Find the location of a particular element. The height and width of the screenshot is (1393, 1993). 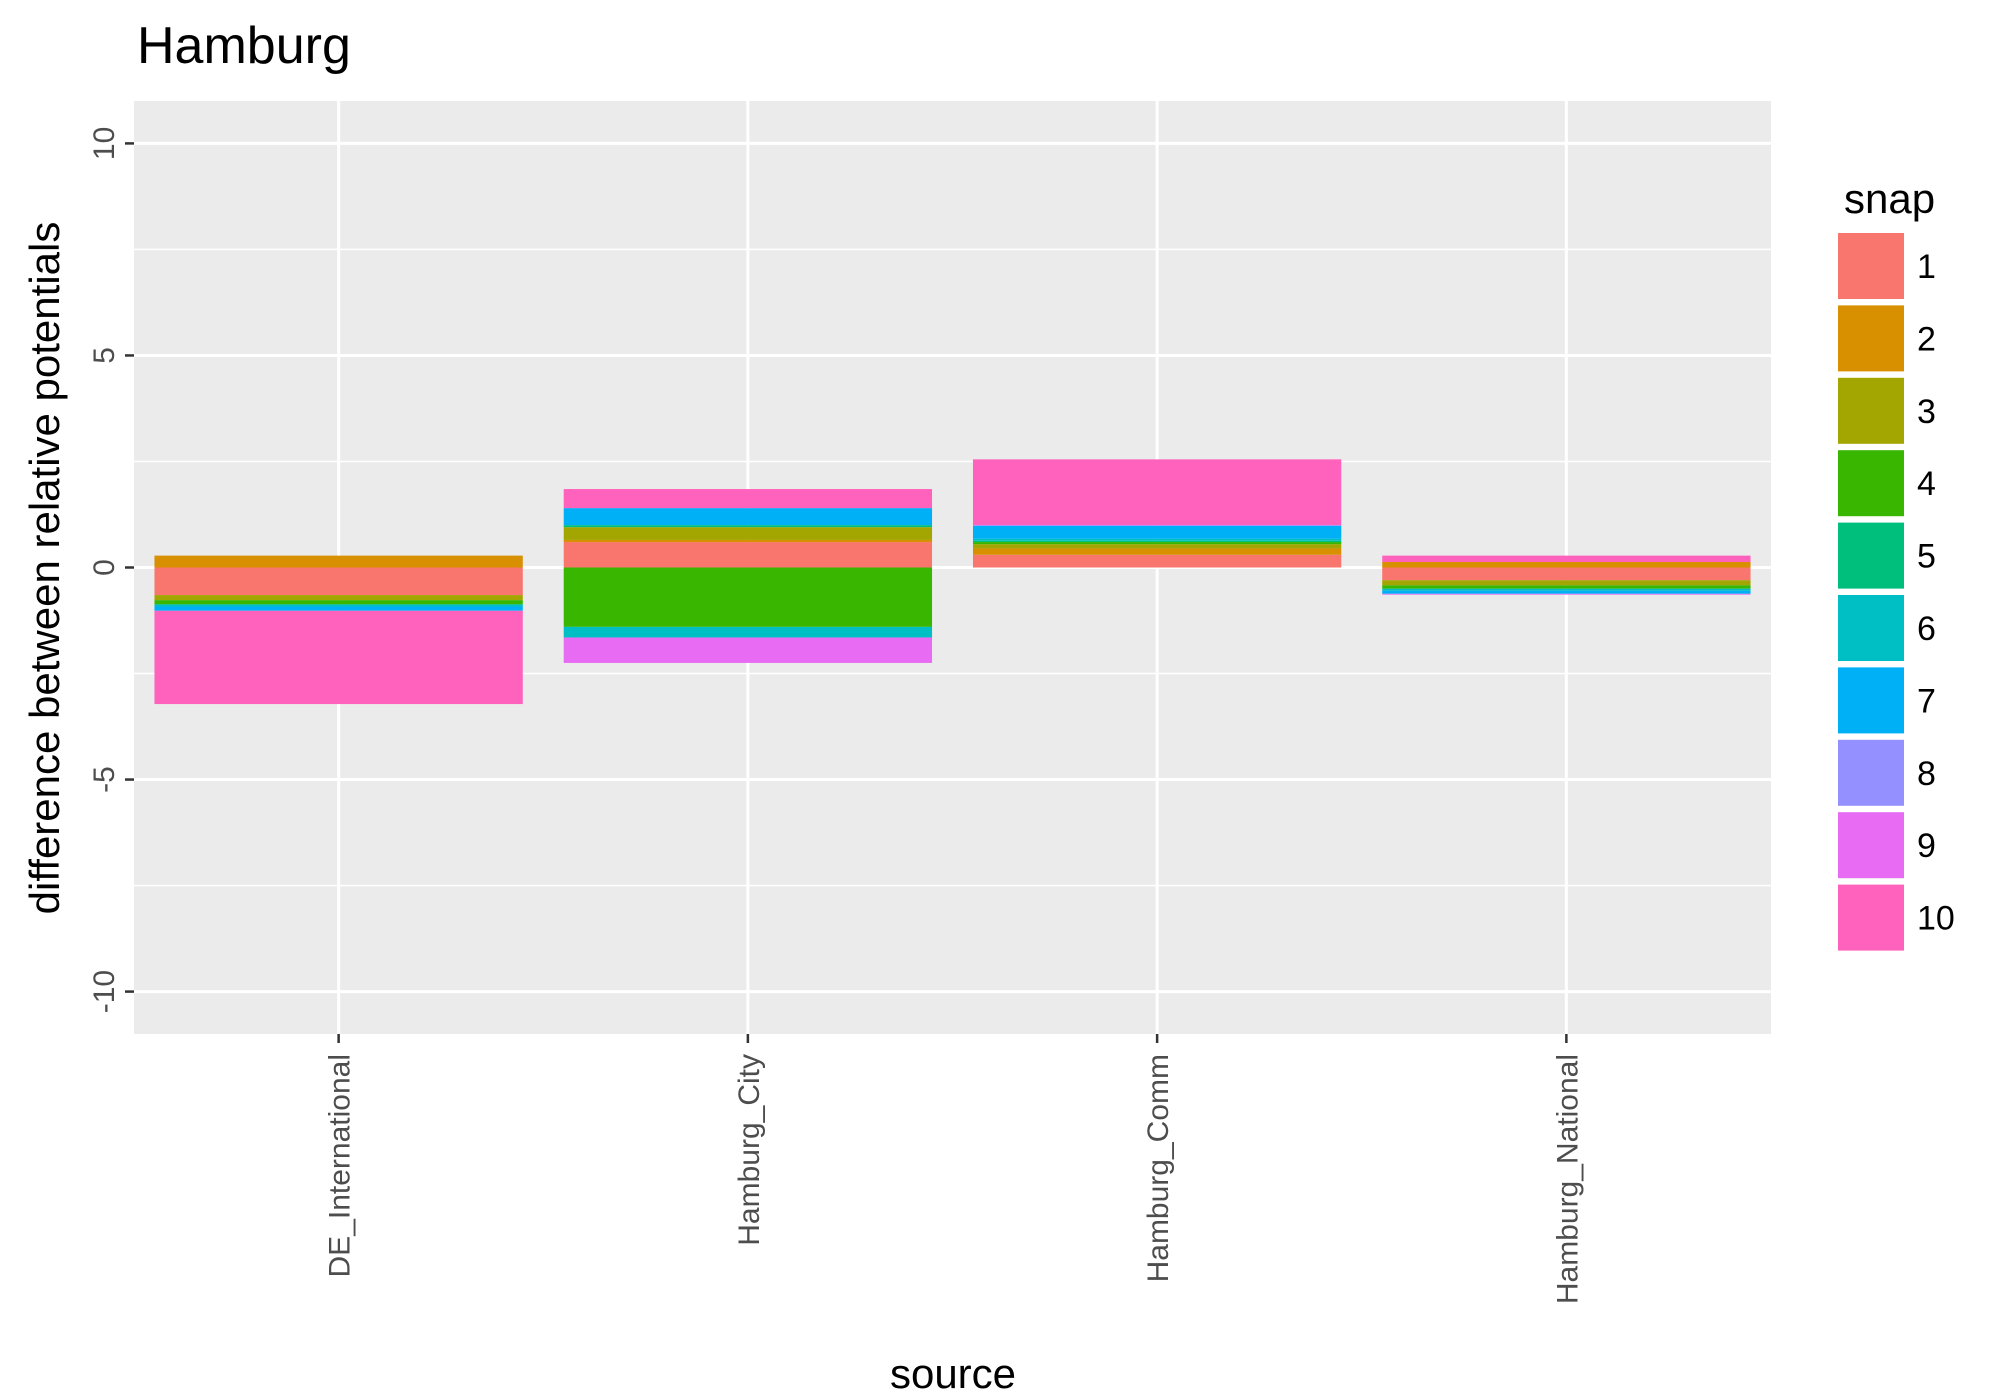

x-tick-label: Hamburg_National is located at coordinates (1567, 1179).